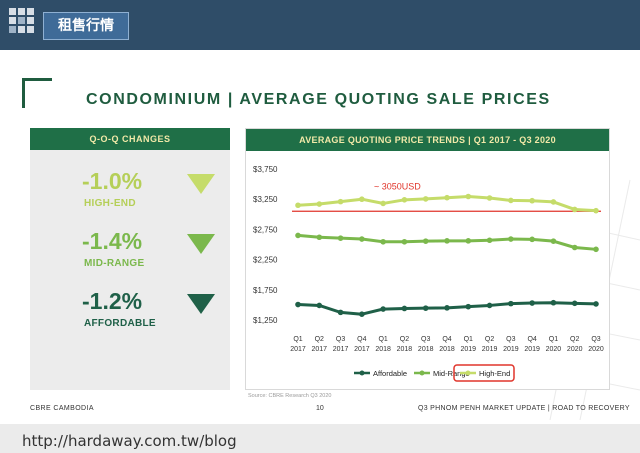 The height and width of the screenshot is (453, 640). What do you see at coordinates (494, 373) in the screenshot?
I see `legend-label: High-End` at bounding box center [494, 373].